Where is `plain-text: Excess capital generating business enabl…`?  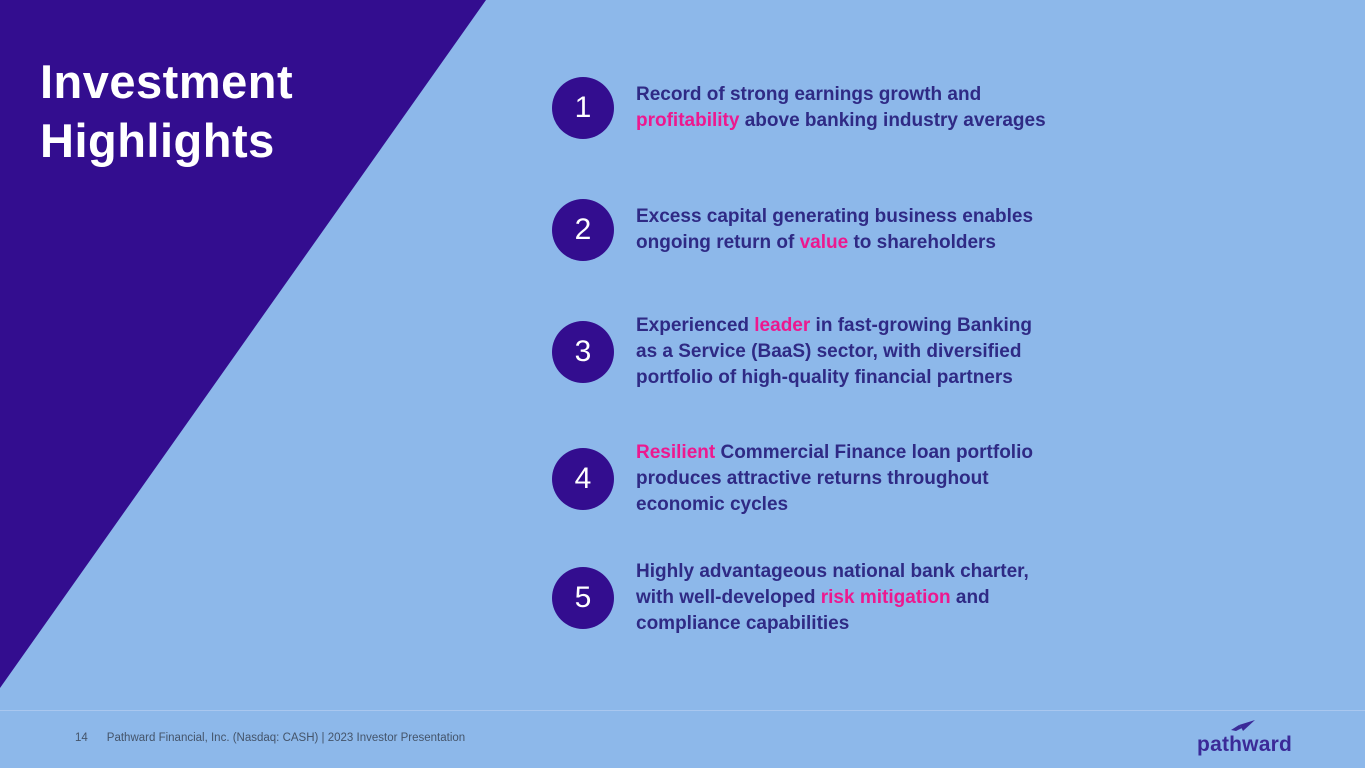
plain-text: Excess capital generating business enabl… is located at coordinates (835, 229).